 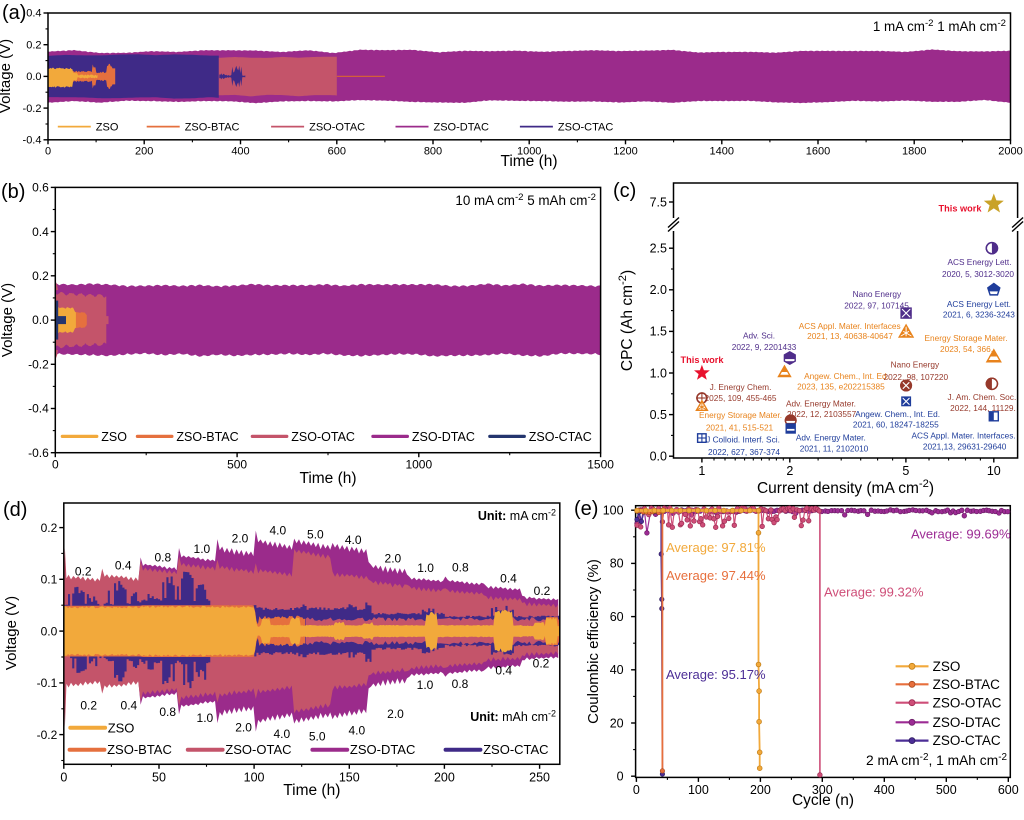 What do you see at coordinates (1010, 151) in the screenshot?
I see `svg-text: 2000` at bounding box center [1010, 151].